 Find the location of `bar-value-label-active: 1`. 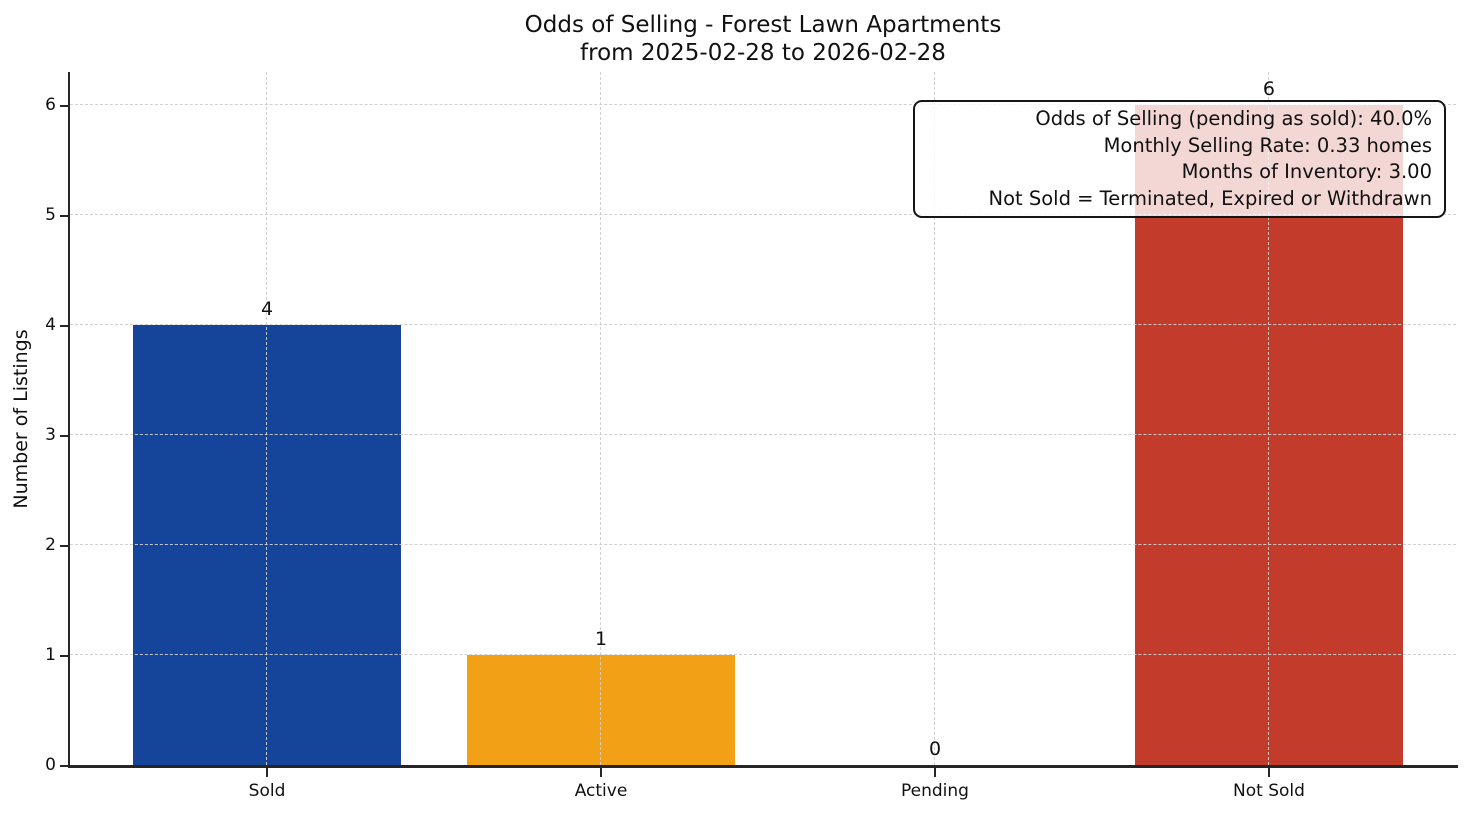

bar-value-label-active: 1 is located at coordinates (601, 639).